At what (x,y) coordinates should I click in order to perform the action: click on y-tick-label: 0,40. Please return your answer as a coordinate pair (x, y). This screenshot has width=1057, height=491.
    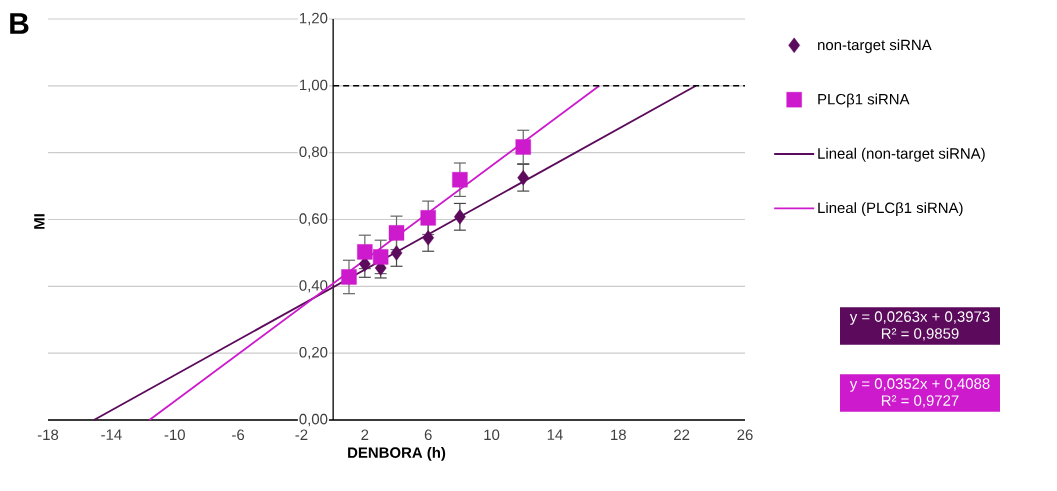
    Looking at the image, I should click on (313, 286).